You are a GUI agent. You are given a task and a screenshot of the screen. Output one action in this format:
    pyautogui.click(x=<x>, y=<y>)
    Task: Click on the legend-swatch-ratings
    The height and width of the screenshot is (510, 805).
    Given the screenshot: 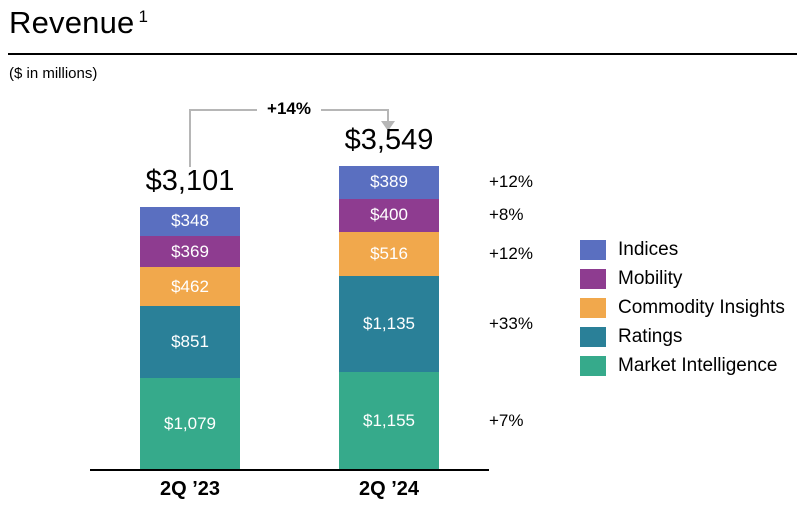 What is the action you would take?
    pyautogui.click(x=593, y=337)
    